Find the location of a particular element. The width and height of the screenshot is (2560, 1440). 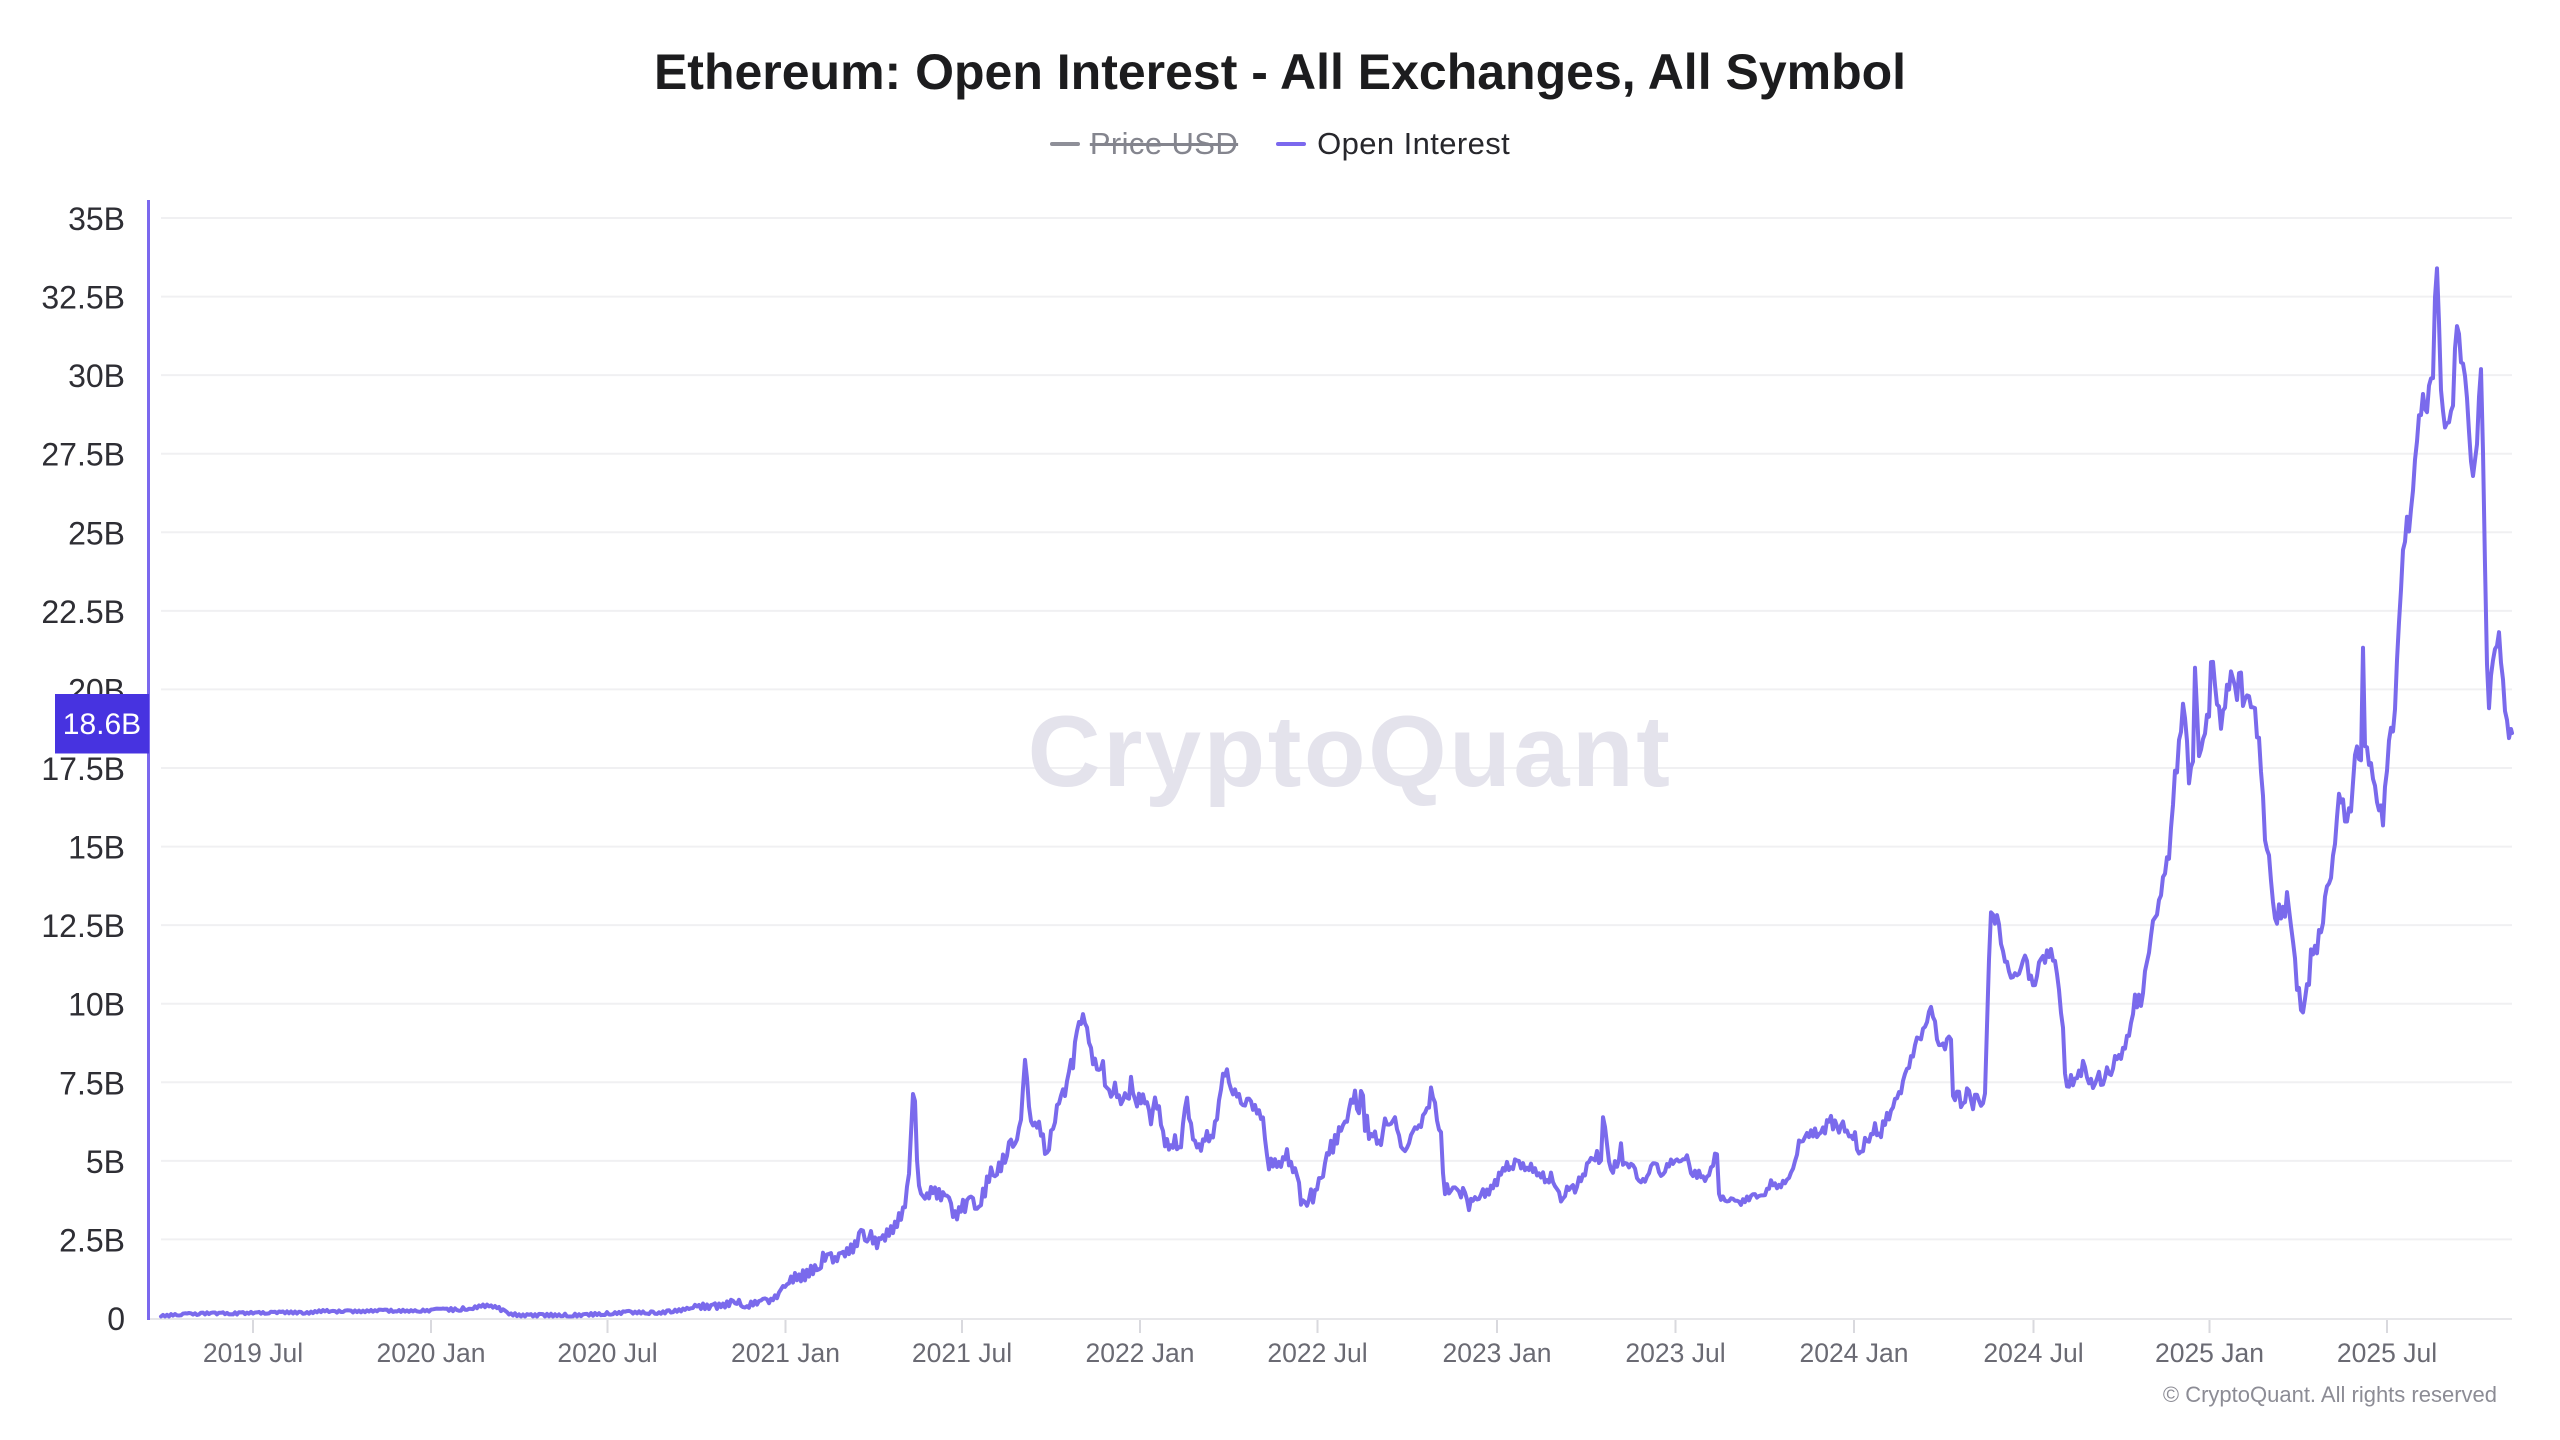

svg-text: 0 is located at coordinates (116, 1319).